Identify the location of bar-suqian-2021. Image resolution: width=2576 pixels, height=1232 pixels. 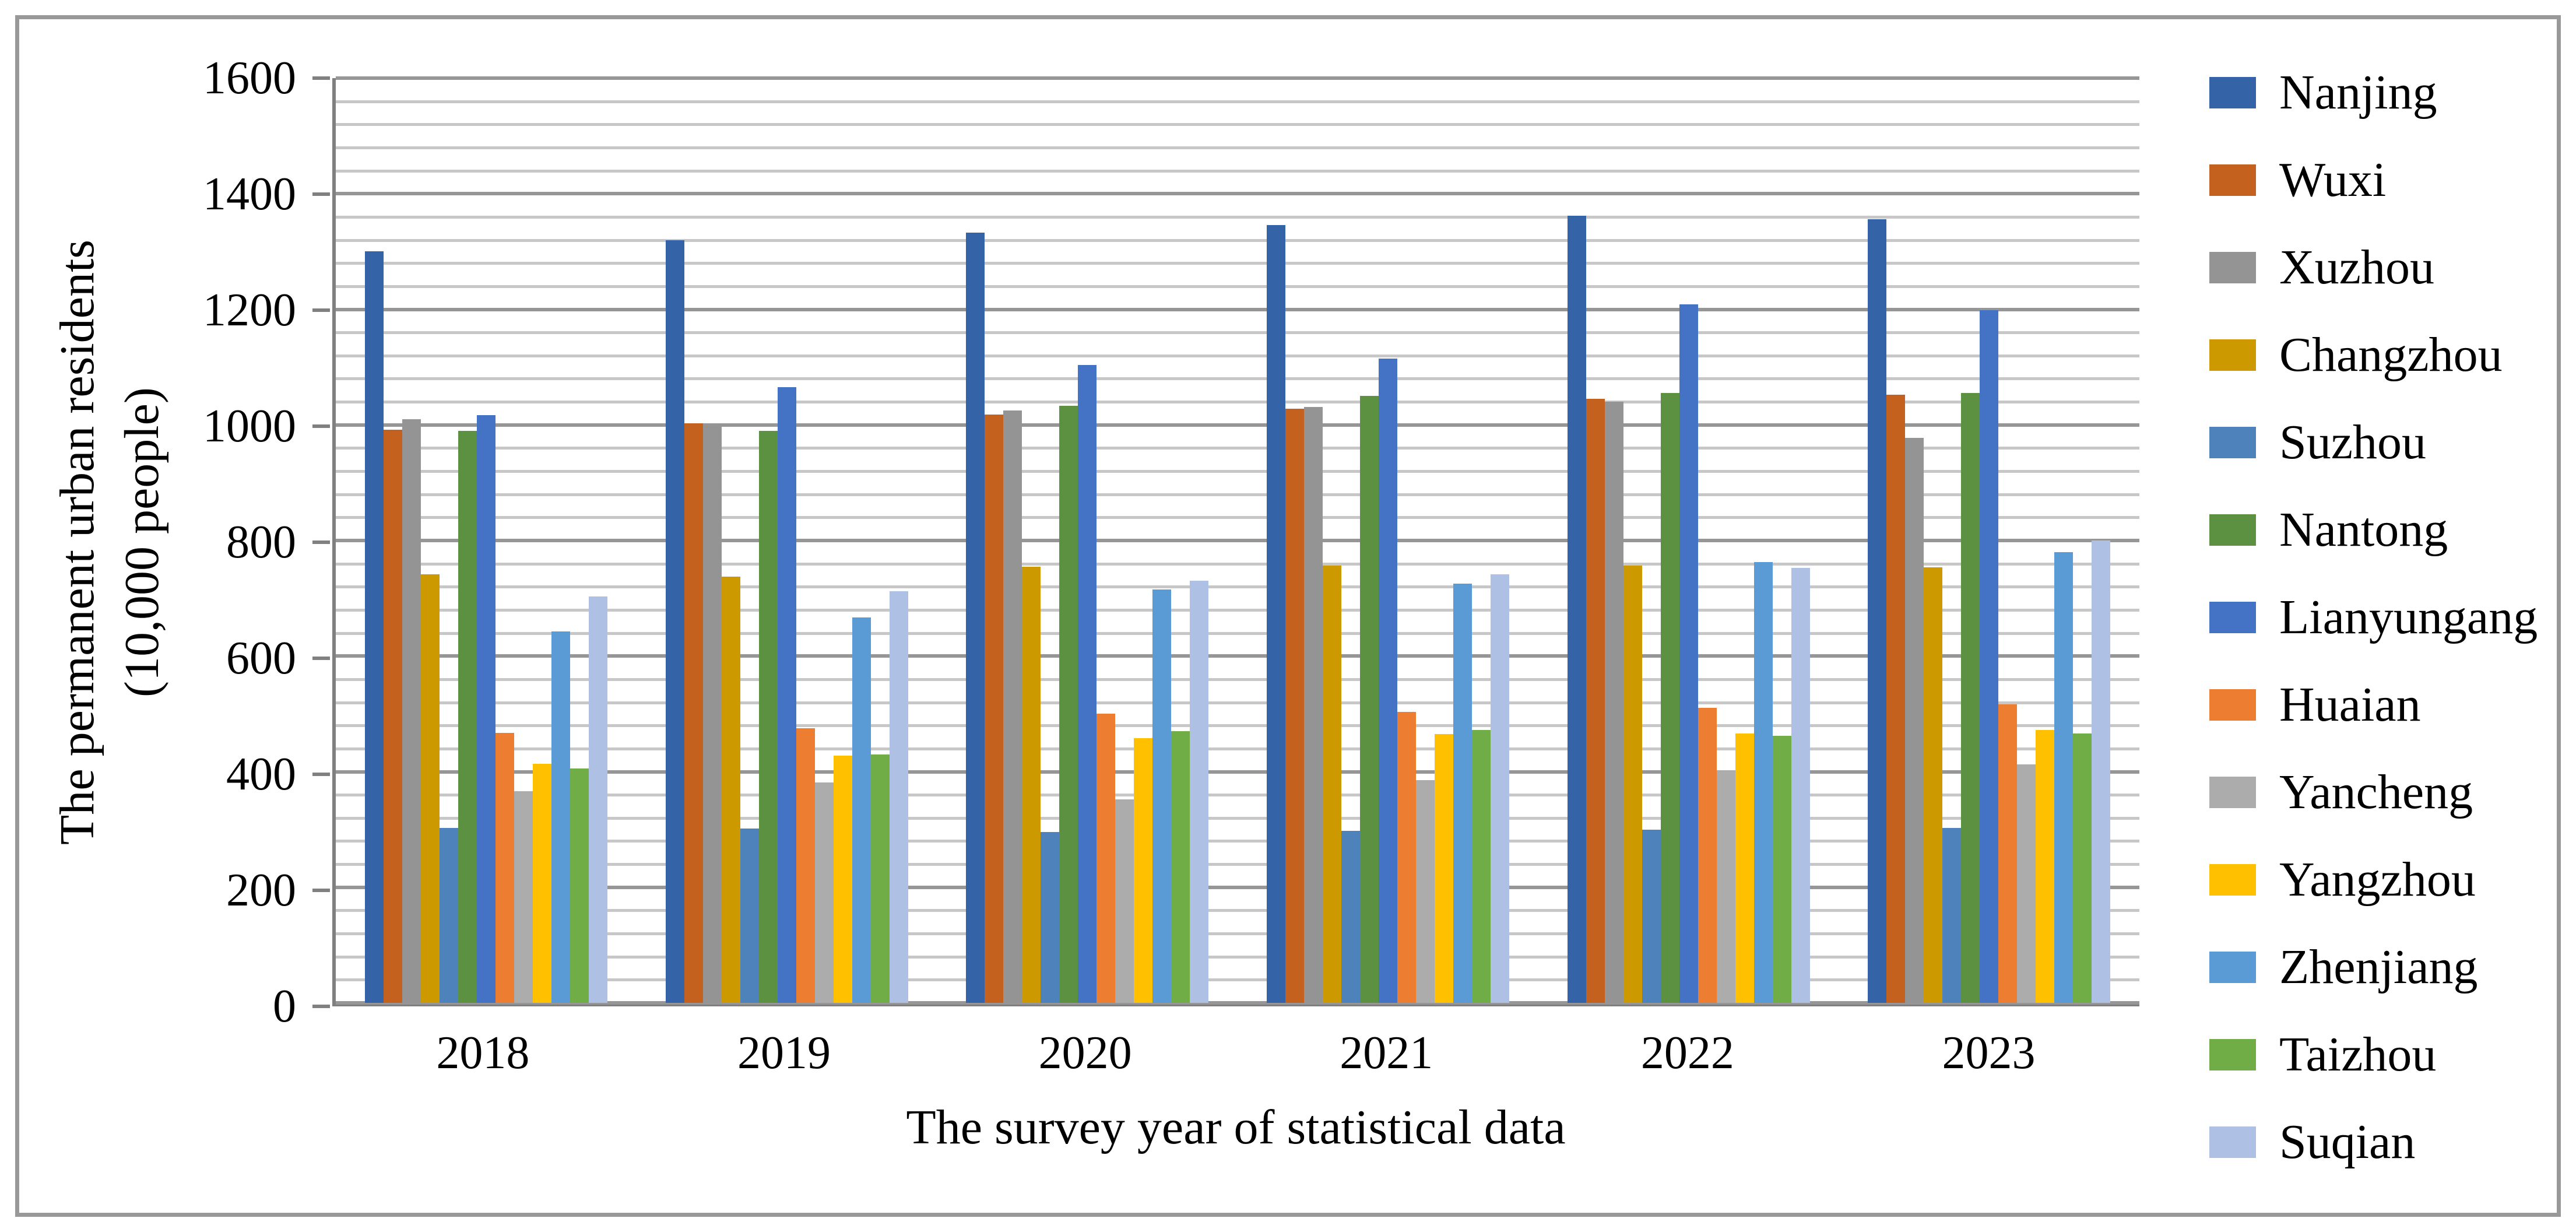
(1499, 788).